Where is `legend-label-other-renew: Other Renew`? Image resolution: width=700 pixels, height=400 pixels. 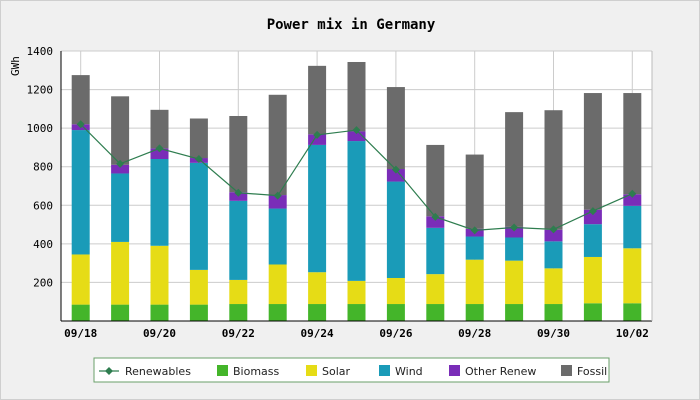 legend-label-other-renew: Other Renew is located at coordinates (500, 371).